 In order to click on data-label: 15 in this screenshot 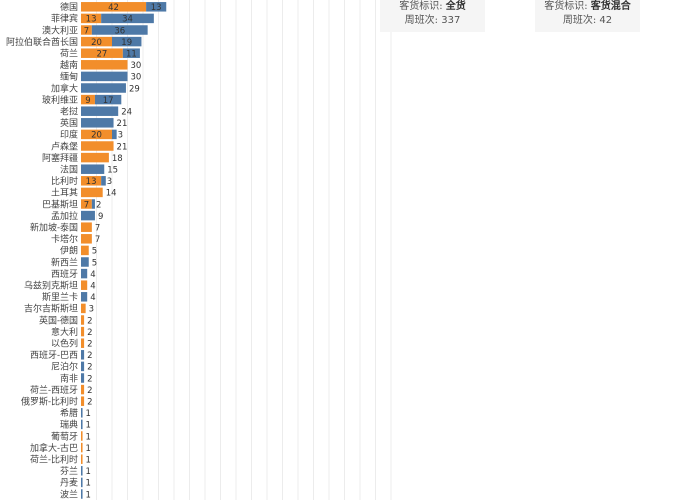, I will do `click(112, 171)`.